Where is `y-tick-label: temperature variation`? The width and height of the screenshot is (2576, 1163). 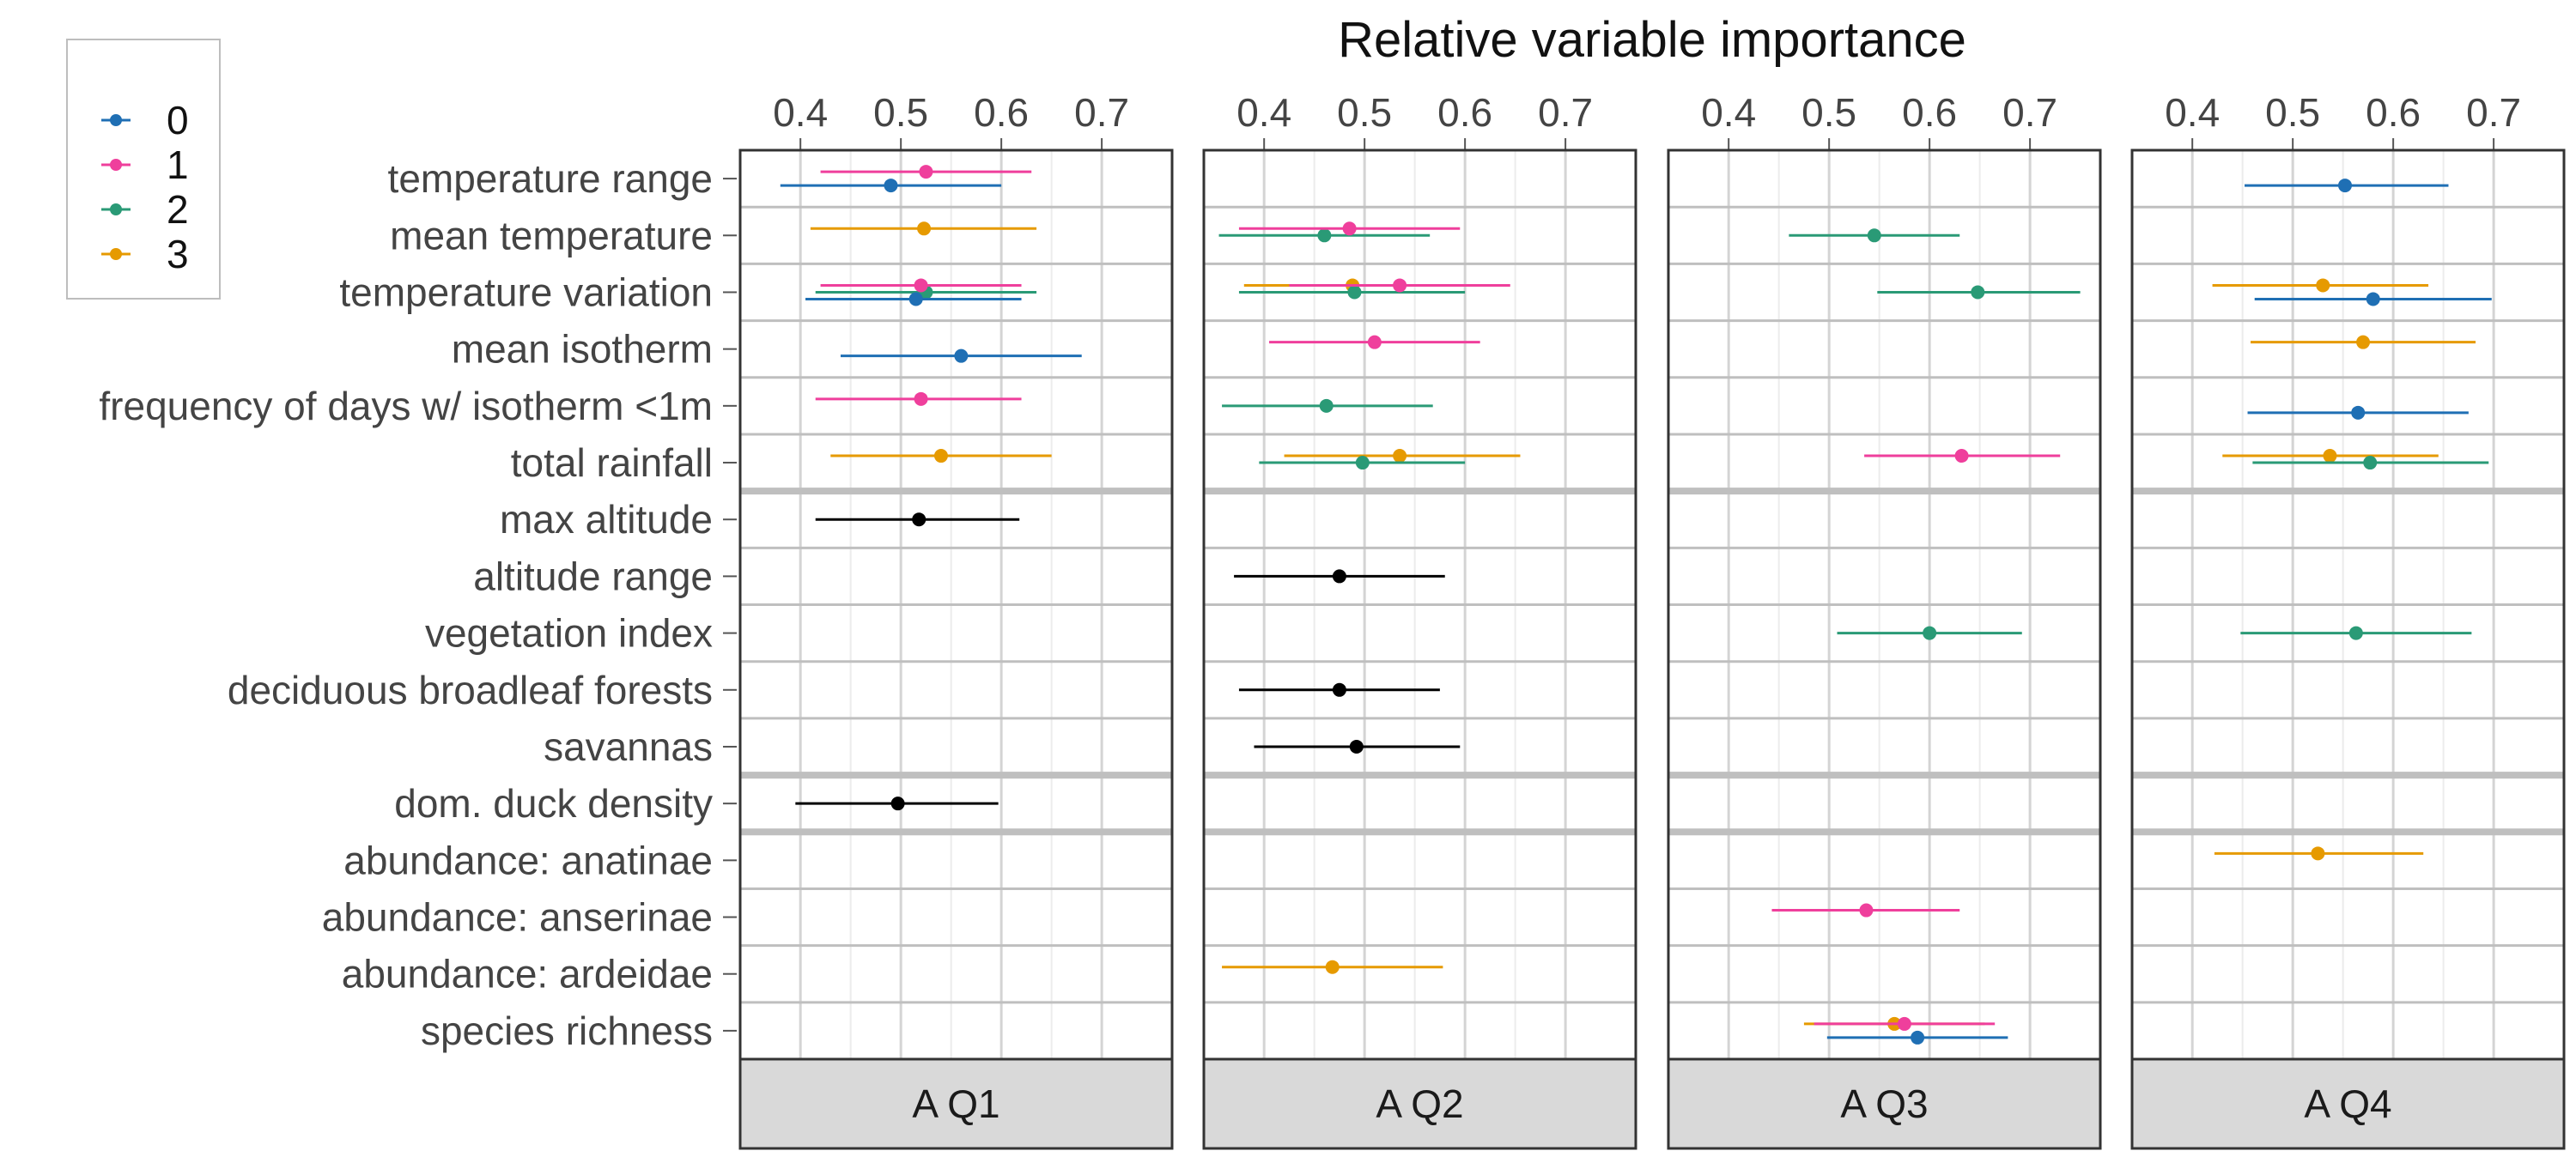
y-tick-label: temperature variation is located at coordinates (526, 292).